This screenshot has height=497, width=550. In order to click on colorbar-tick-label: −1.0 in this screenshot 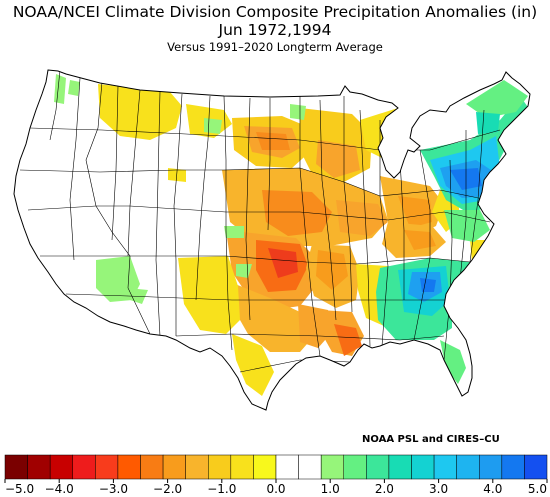, I will do `click(221, 489)`.